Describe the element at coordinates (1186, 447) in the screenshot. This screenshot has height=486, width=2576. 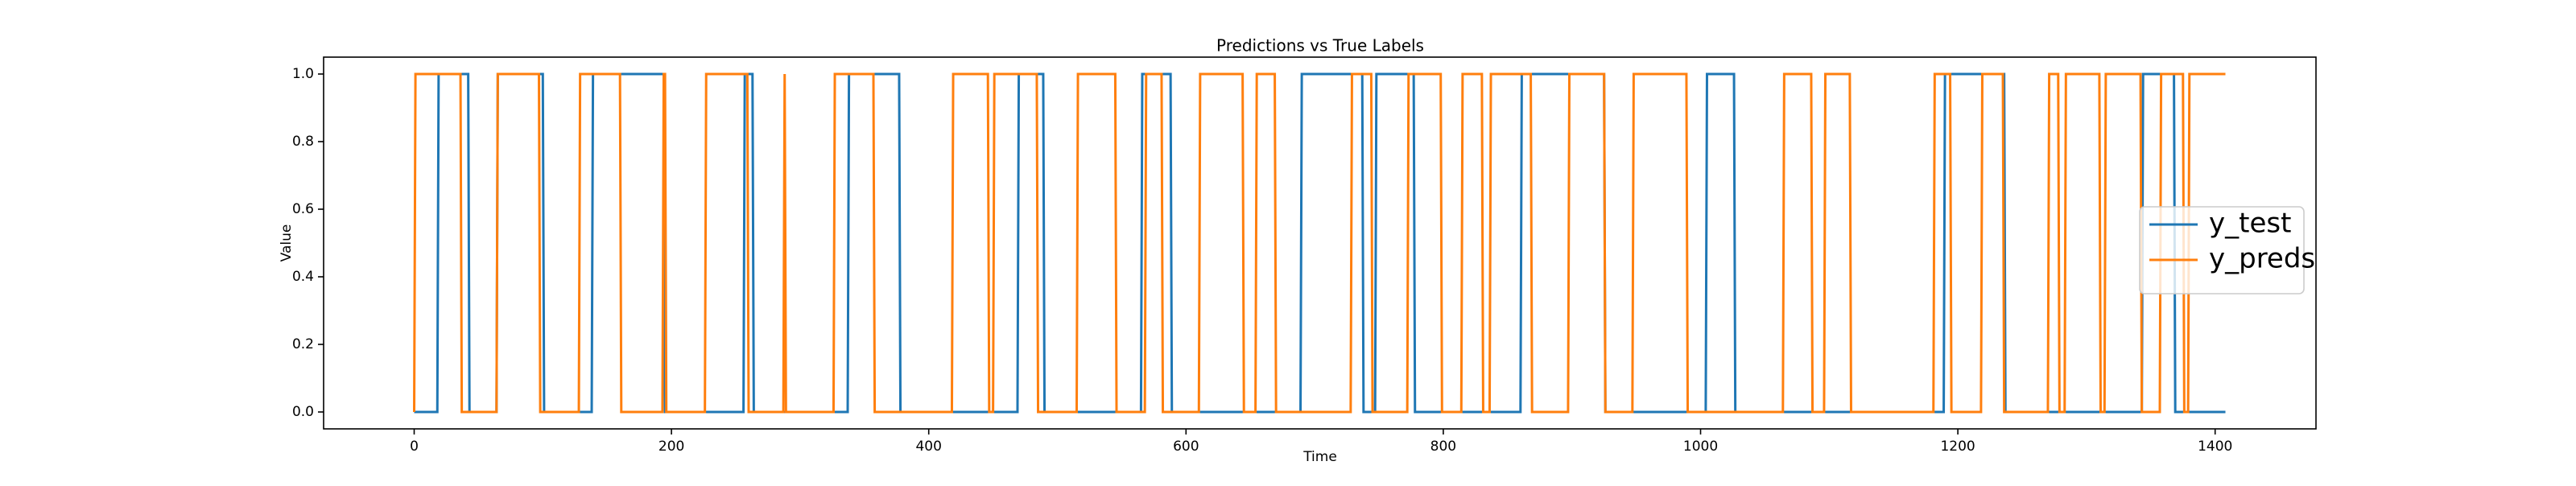
I see `x-tick-label: 600` at that location.